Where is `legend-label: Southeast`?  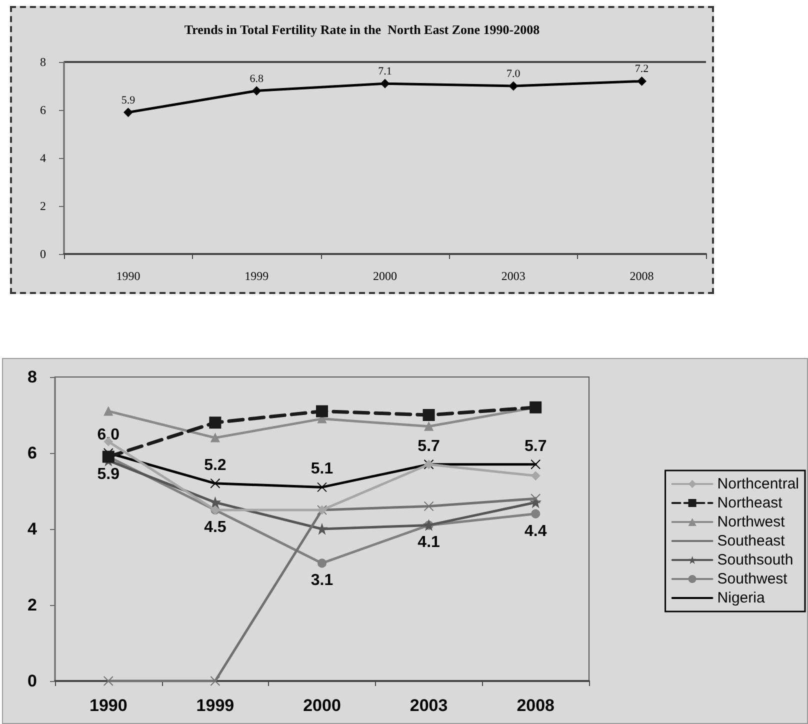 legend-label: Southeast is located at coordinates (751, 541).